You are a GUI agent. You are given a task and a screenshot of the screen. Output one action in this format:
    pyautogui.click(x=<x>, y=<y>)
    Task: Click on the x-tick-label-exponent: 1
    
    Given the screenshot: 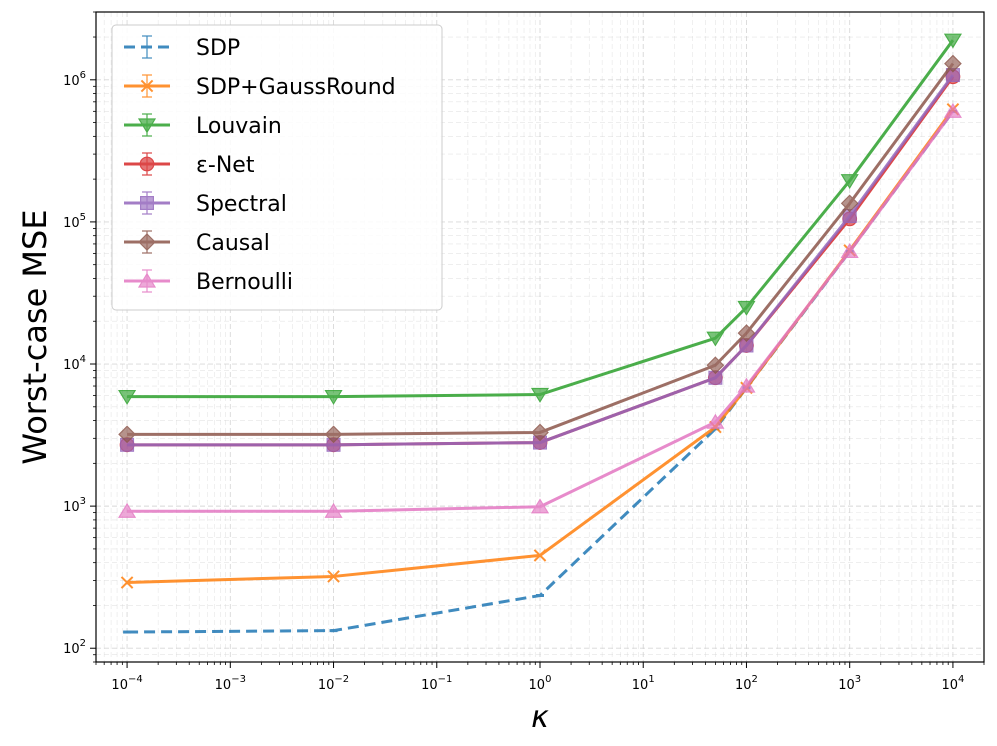 What is the action you would take?
    pyautogui.click(x=651, y=679)
    